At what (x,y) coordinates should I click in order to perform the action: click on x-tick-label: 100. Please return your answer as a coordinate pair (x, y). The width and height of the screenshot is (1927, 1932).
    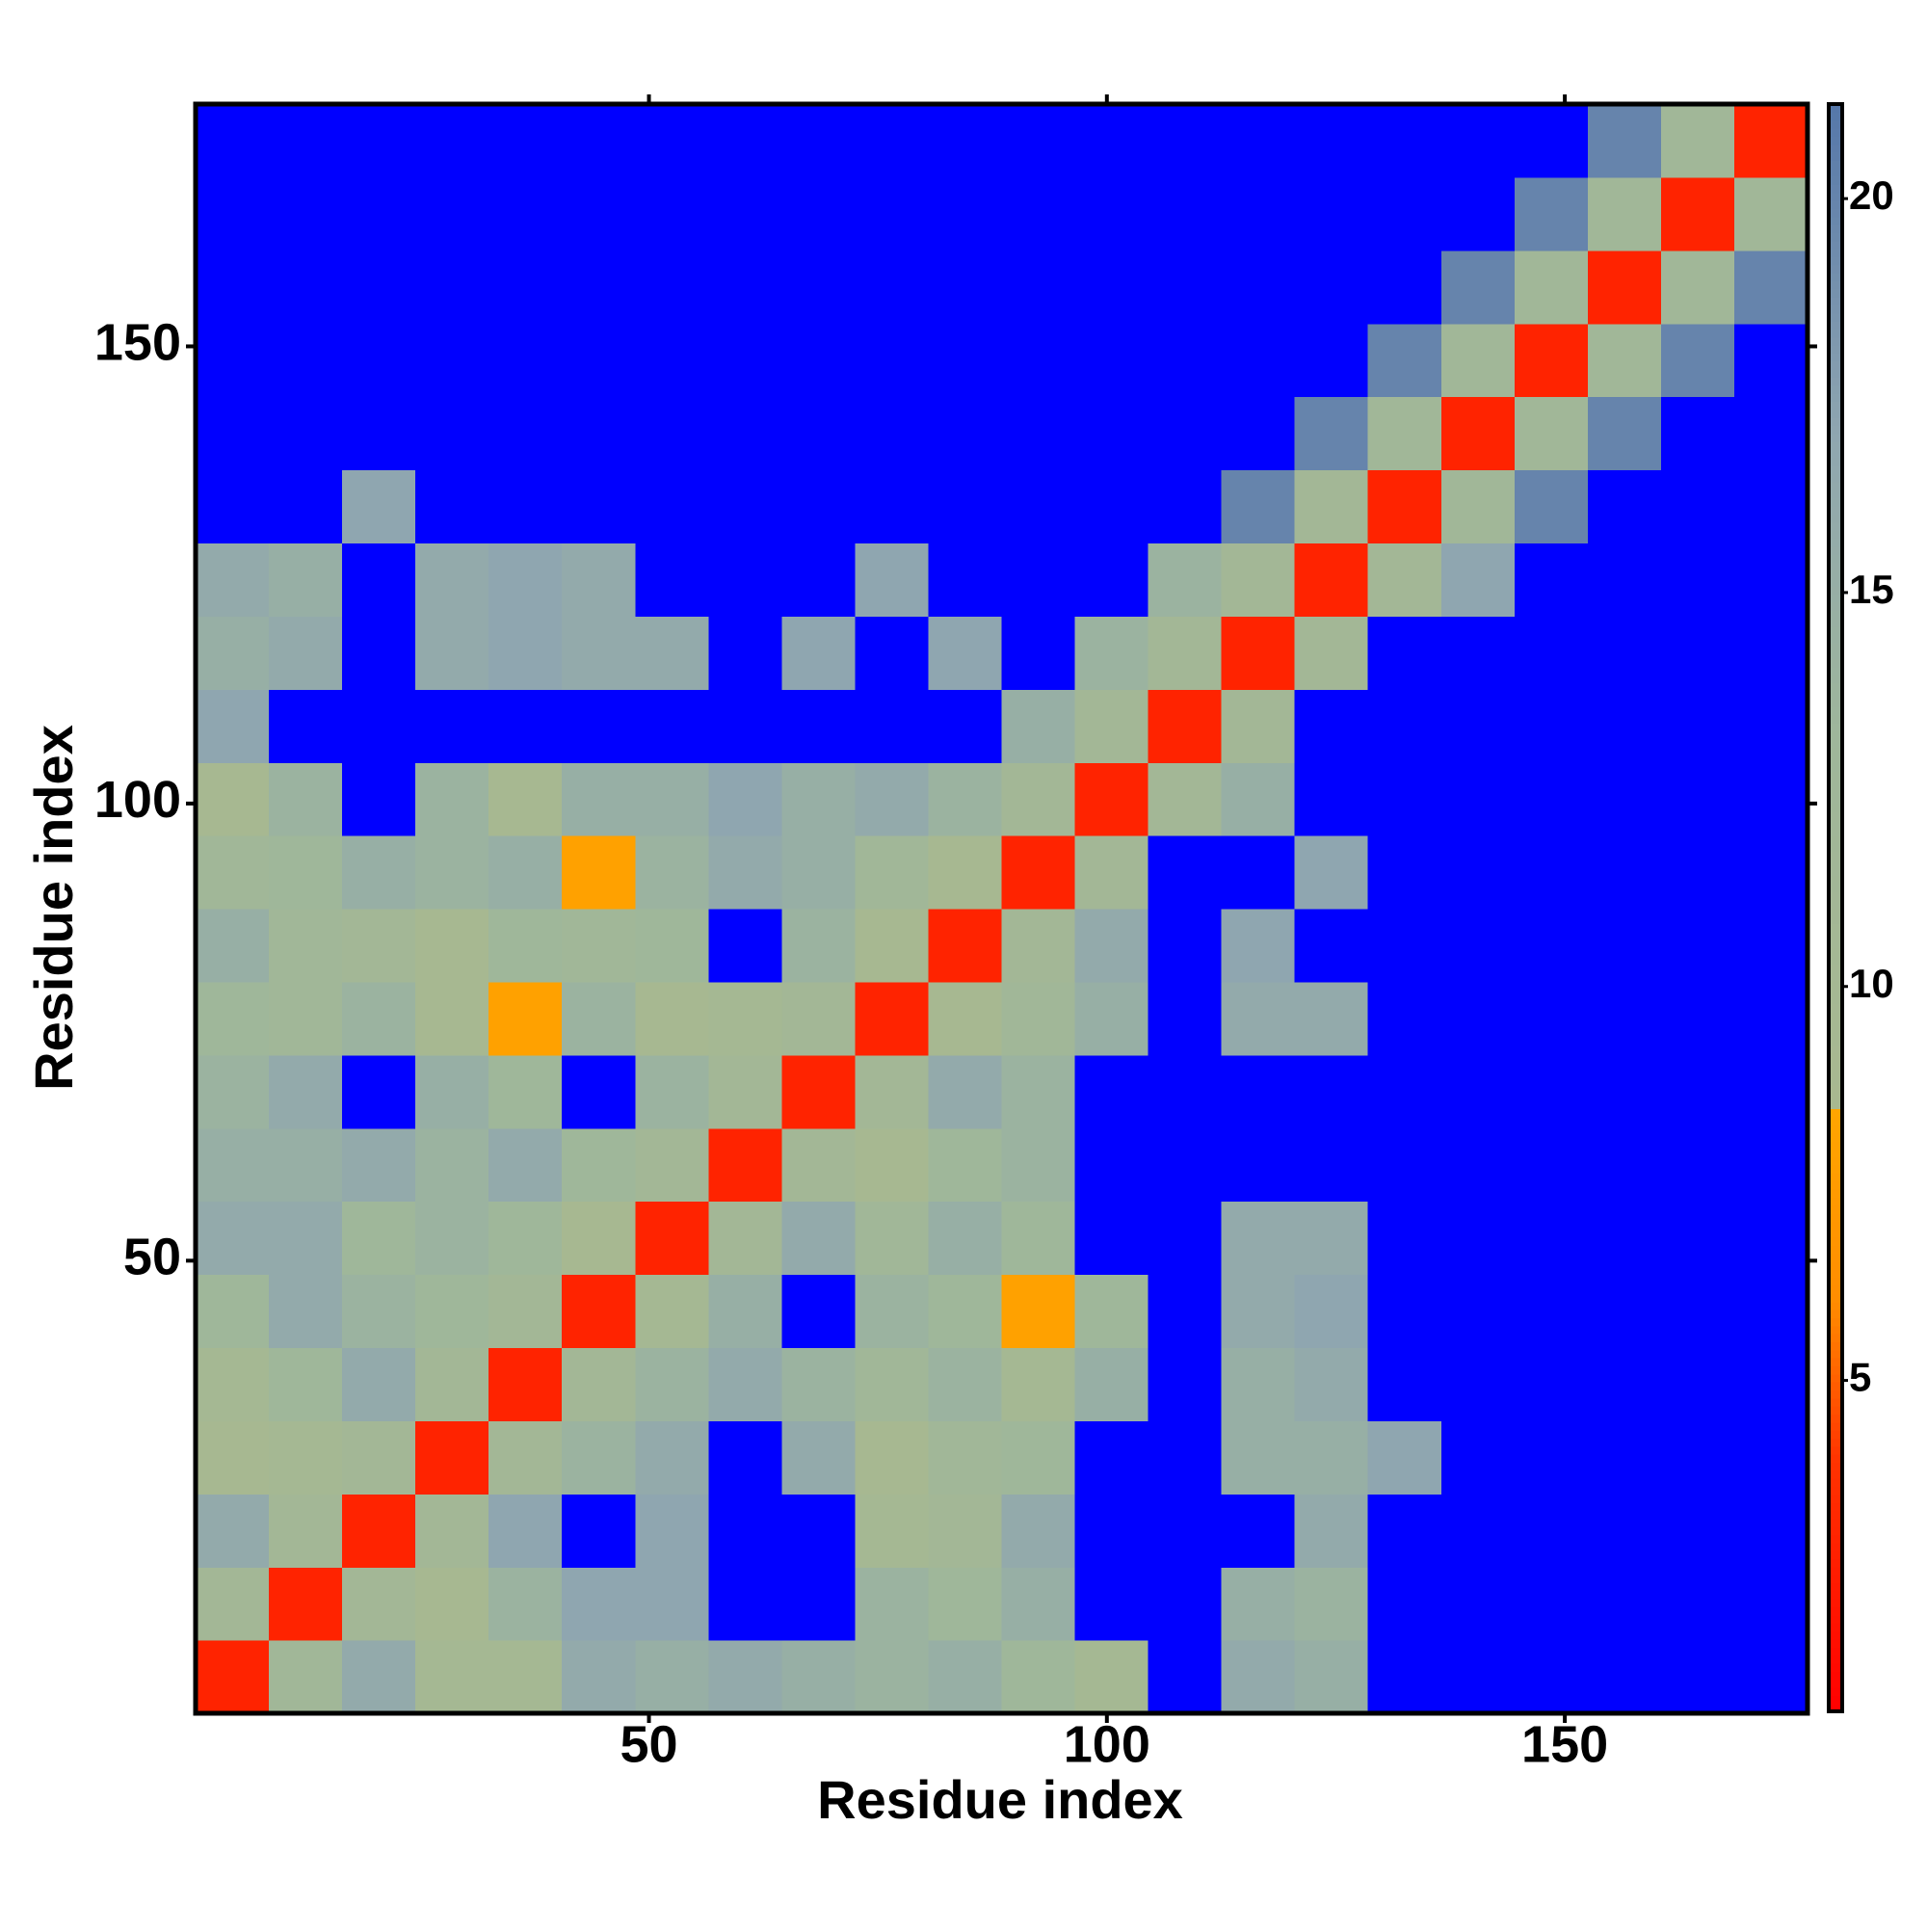
    Looking at the image, I should click on (1107, 1744).